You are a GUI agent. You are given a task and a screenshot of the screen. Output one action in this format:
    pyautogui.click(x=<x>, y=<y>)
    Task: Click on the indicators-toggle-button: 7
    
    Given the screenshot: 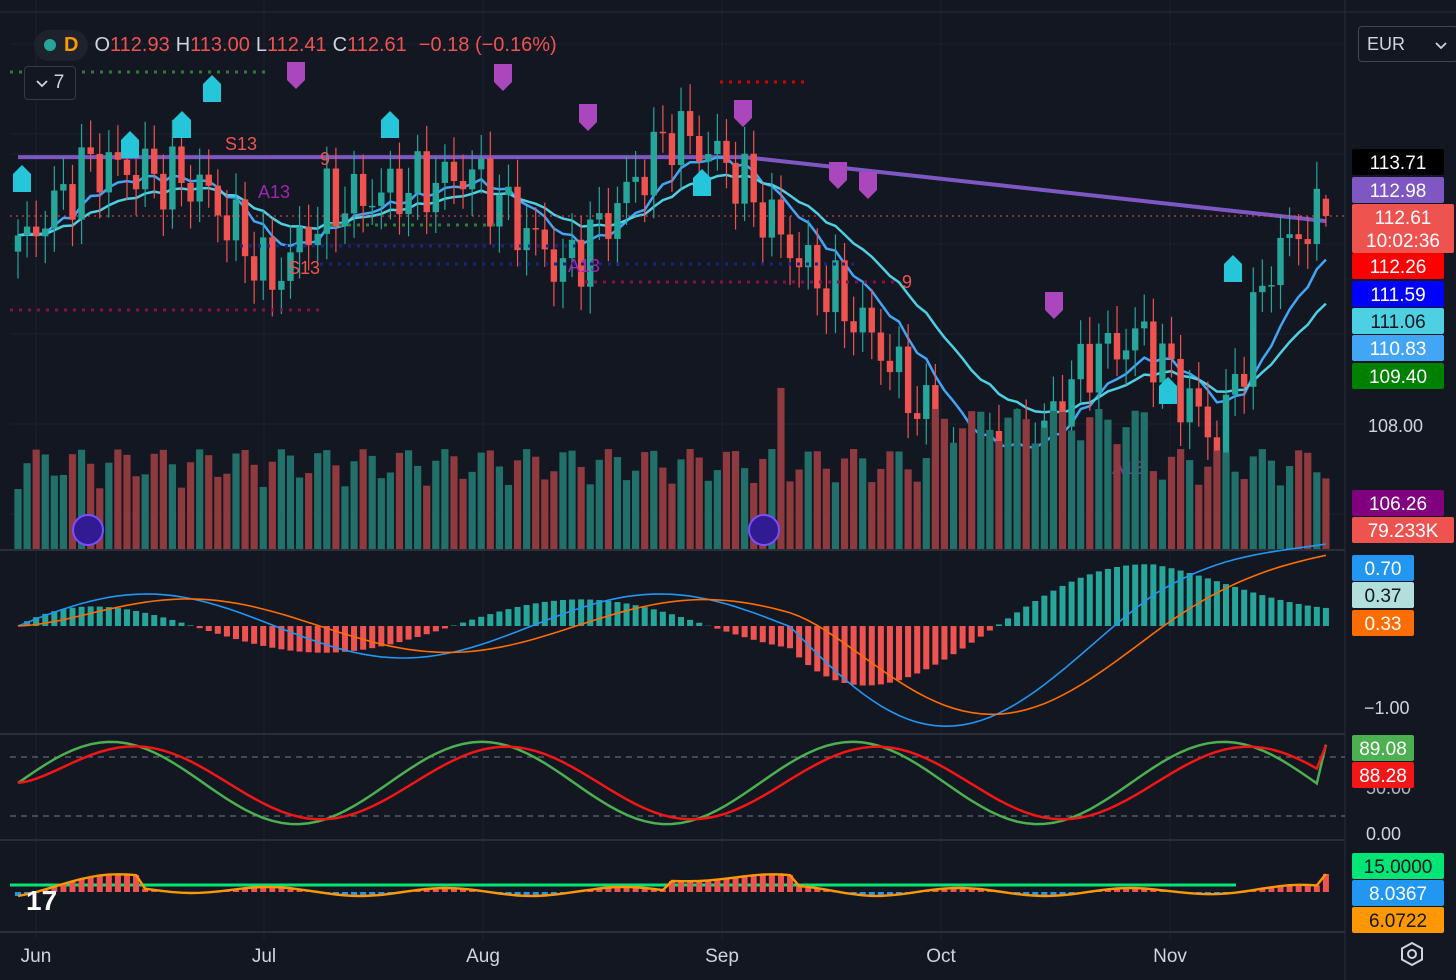 What is the action you would take?
    pyautogui.click(x=50, y=83)
    